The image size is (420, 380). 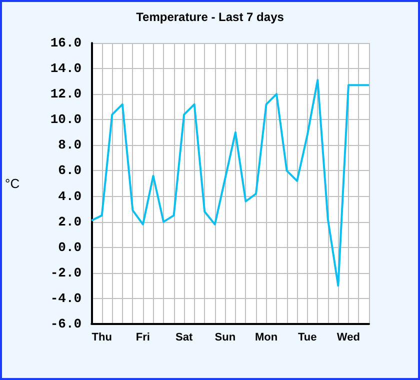 I want to click on y-tick-label: 8.0, so click(x=70, y=145).